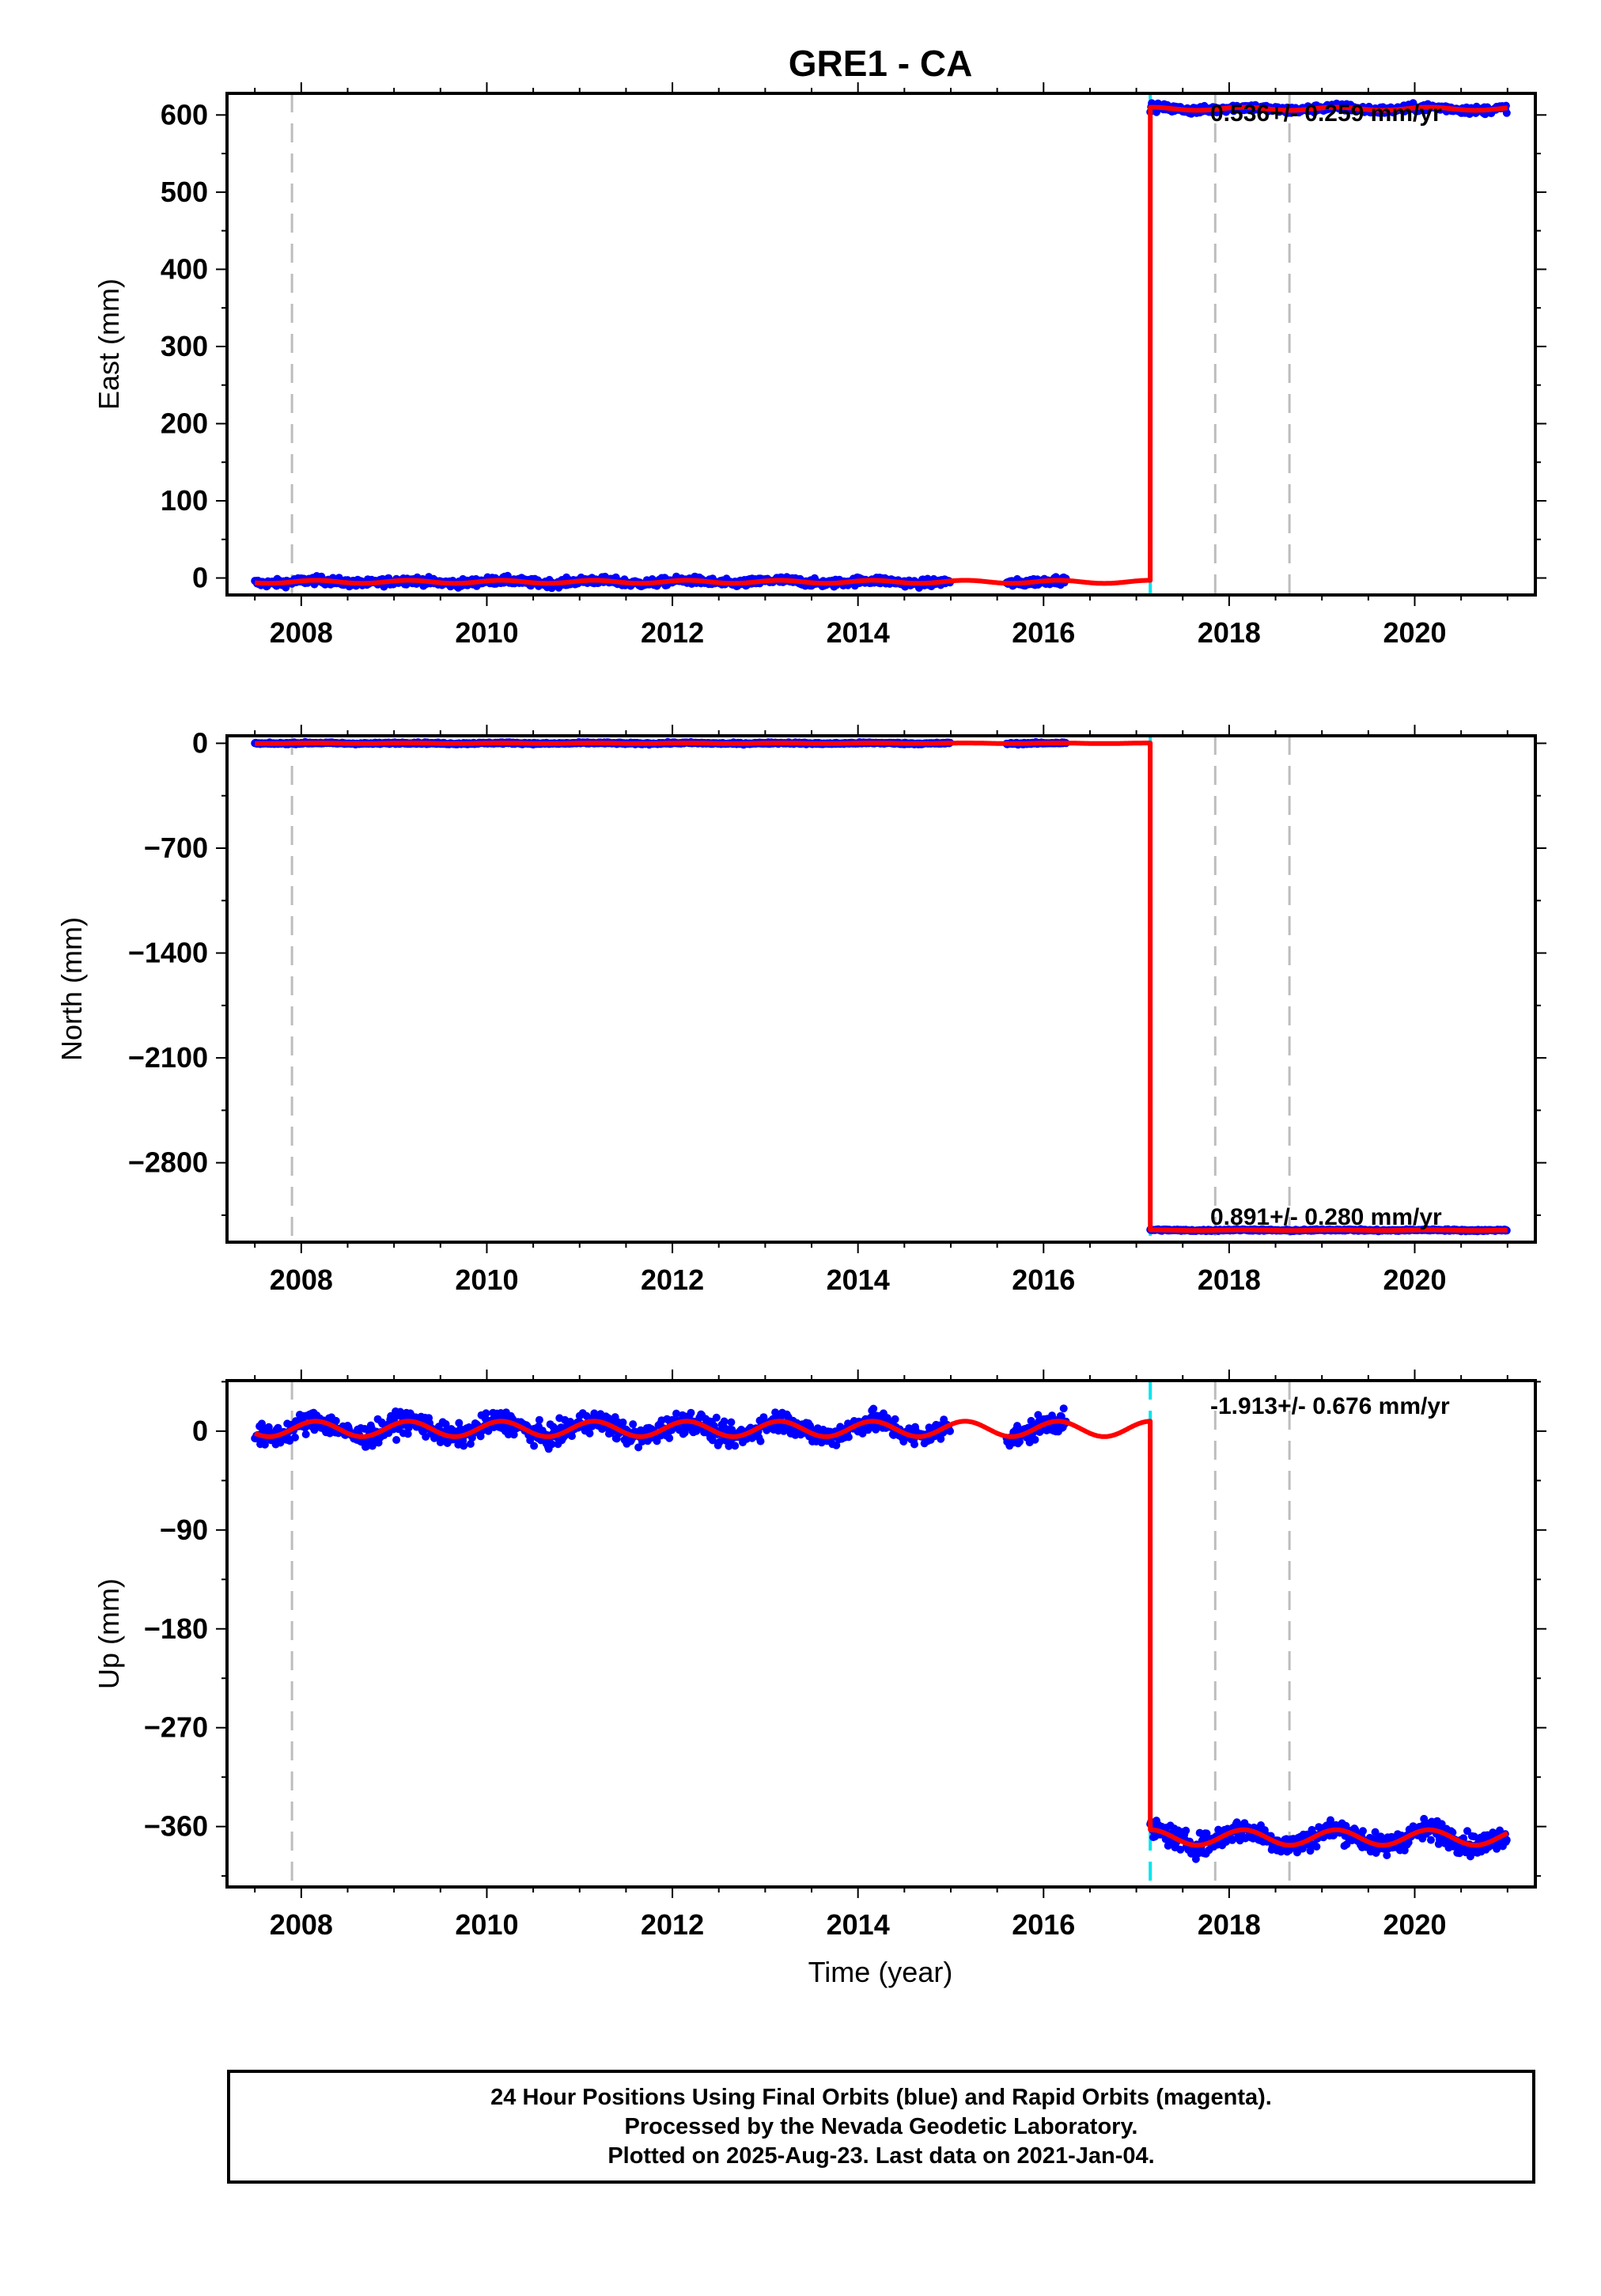  What do you see at coordinates (176, 1727) in the screenshot?
I see `y-tick-label: −270` at bounding box center [176, 1727].